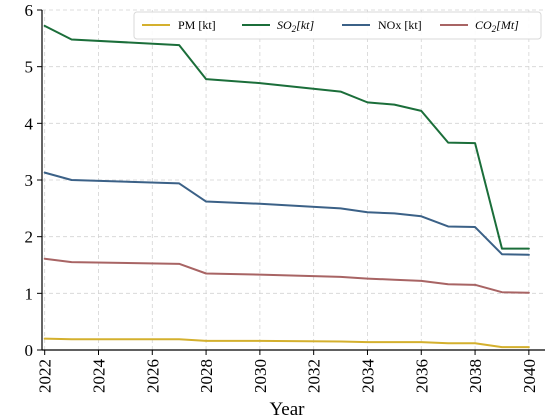 Image resolution: width=550 pixels, height=420 pixels. I want to click on y-tick-label: 1, so click(29, 293).